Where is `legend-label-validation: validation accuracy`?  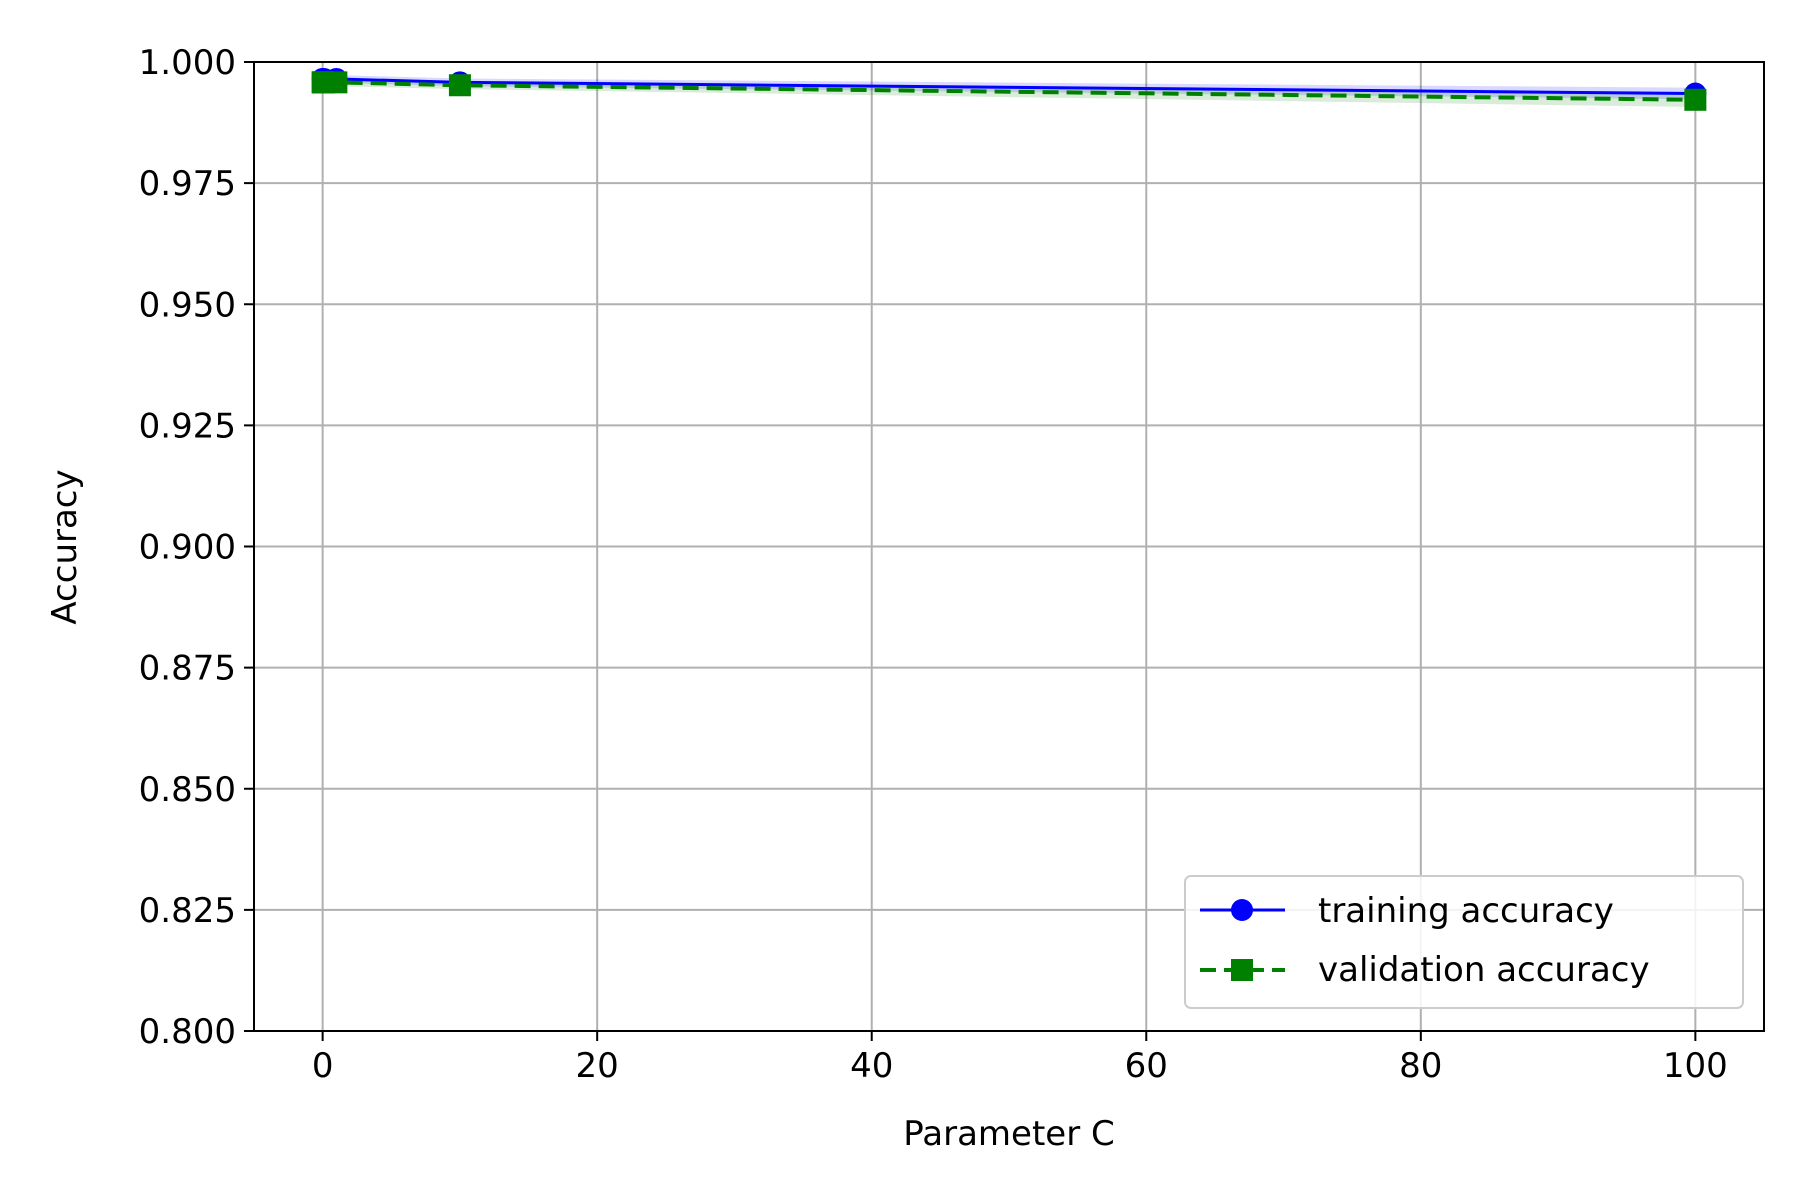 legend-label-validation: validation accuracy is located at coordinates (1484, 970).